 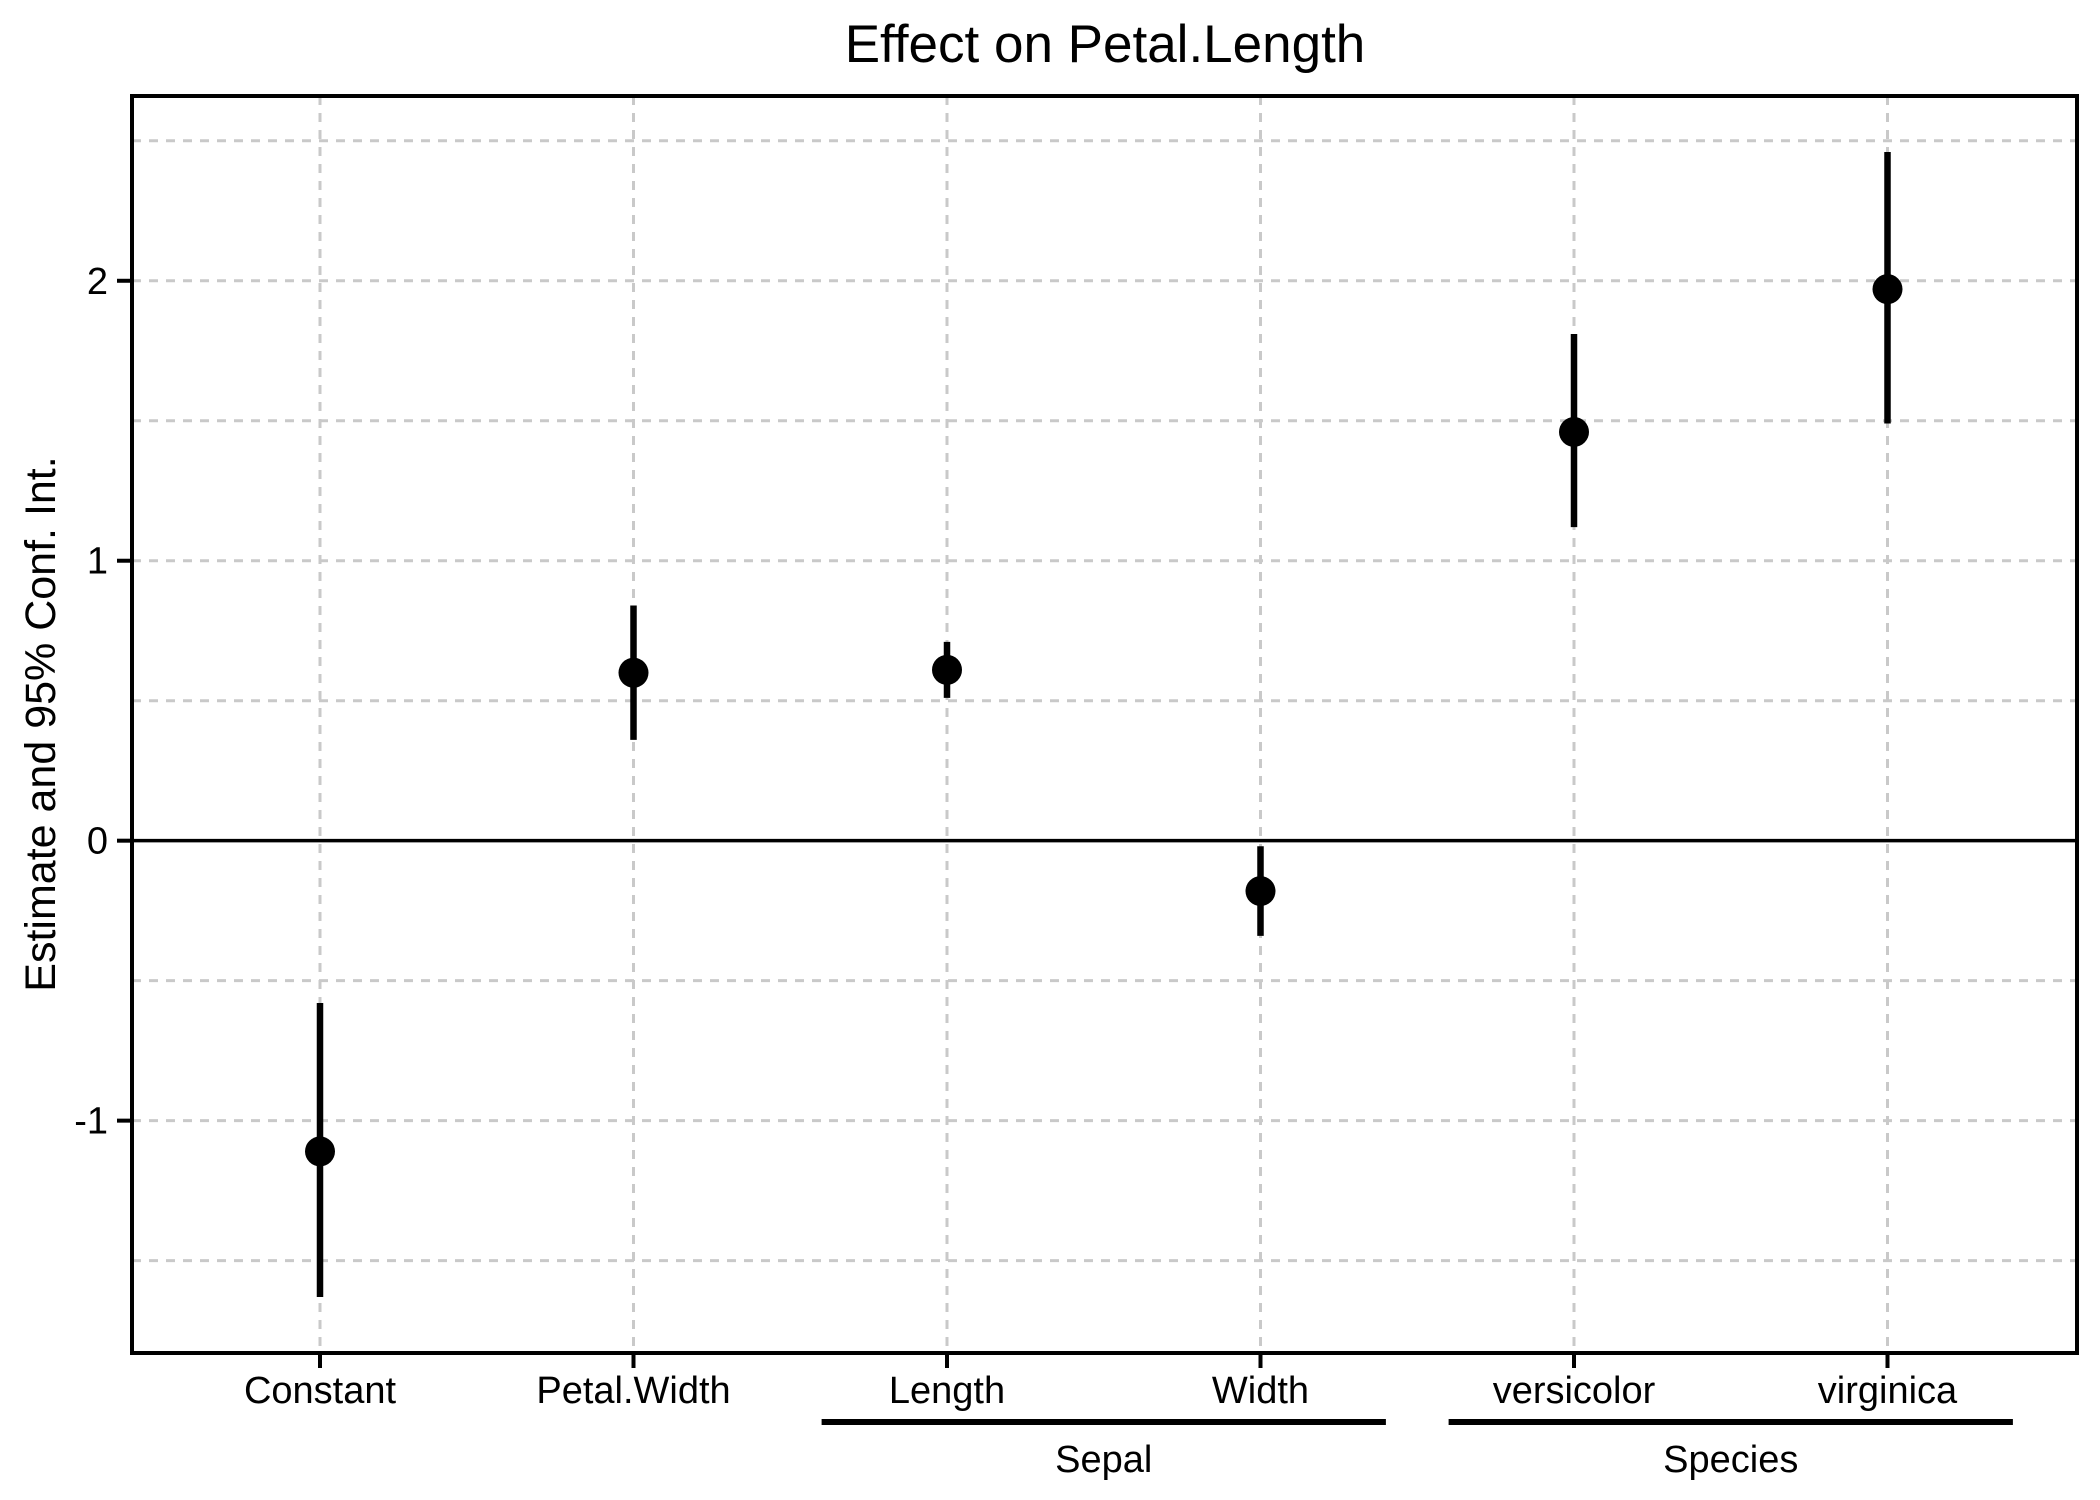 What do you see at coordinates (947, 1391) in the screenshot?
I see `x-tick-label: Length` at bounding box center [947, 1391].